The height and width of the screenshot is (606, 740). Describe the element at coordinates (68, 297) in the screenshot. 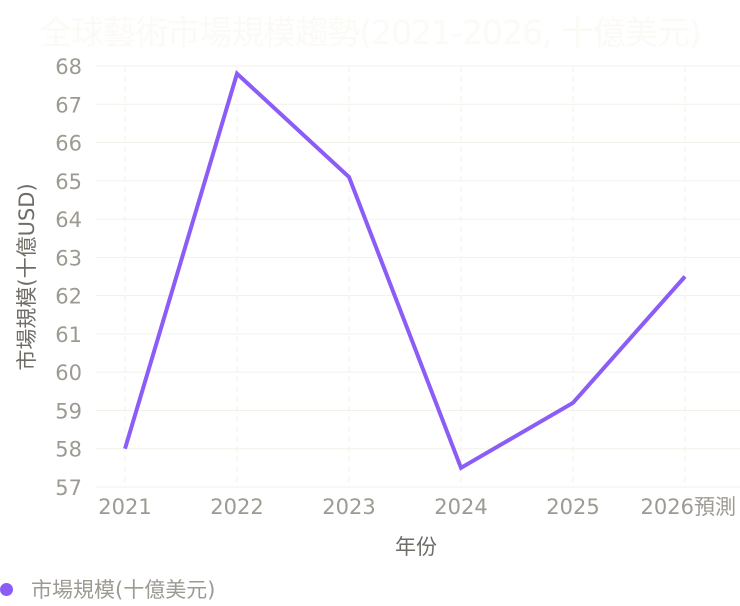

I see `y-tick-label: 62` at that location.